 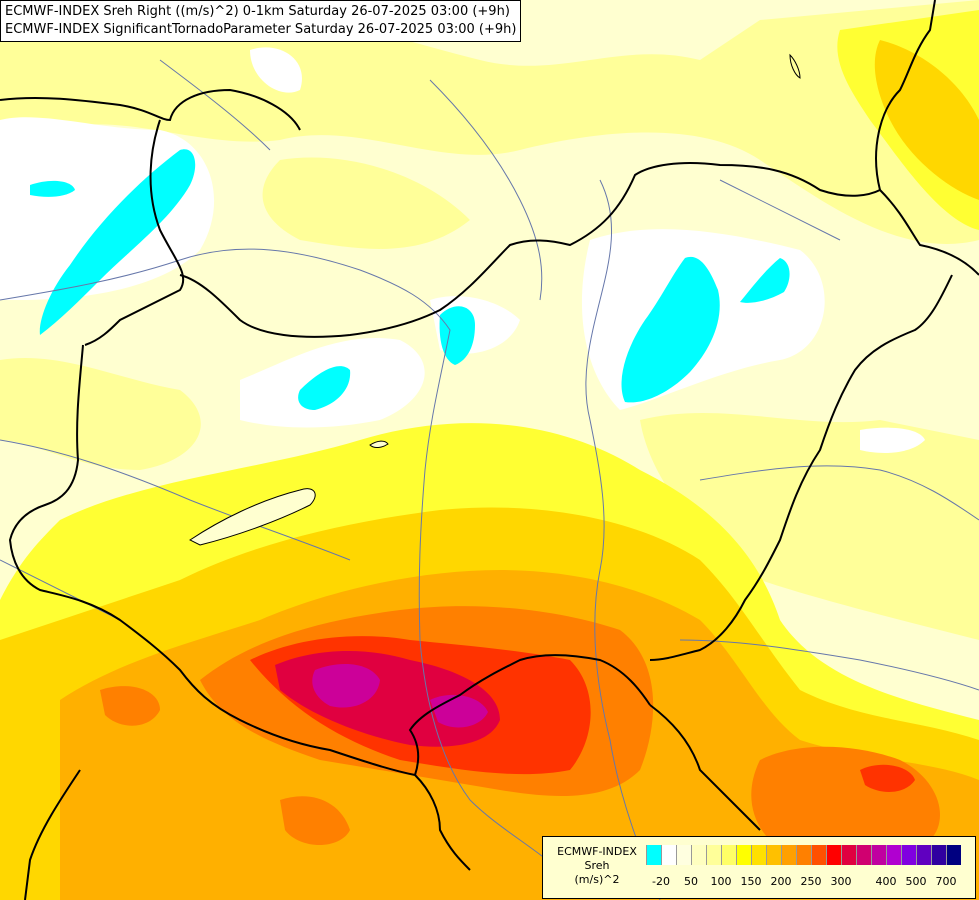 I want to click on legend-tick-label: 700, so click(x=946, y=881).